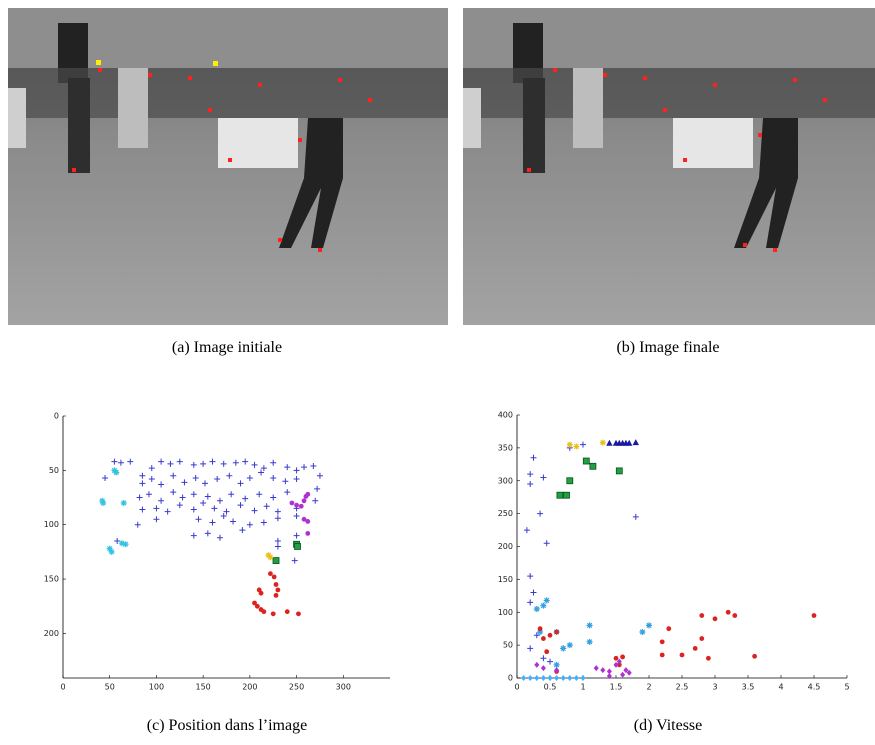 This screenshot has height=745, width=875. What do you see at coordinates (505, 480) in the screenshot?
I see `y-tick-label: 300` at bounding box center [505, 480].